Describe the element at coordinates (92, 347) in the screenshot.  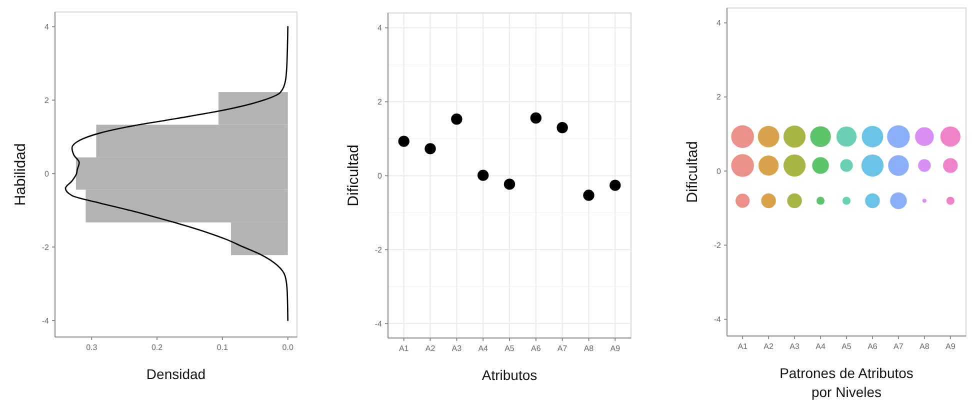
I see `x-tick-label: 0.3` at that location.